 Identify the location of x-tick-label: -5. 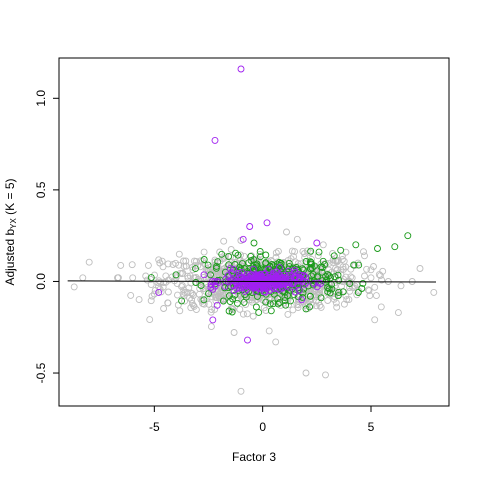
(154, 427).